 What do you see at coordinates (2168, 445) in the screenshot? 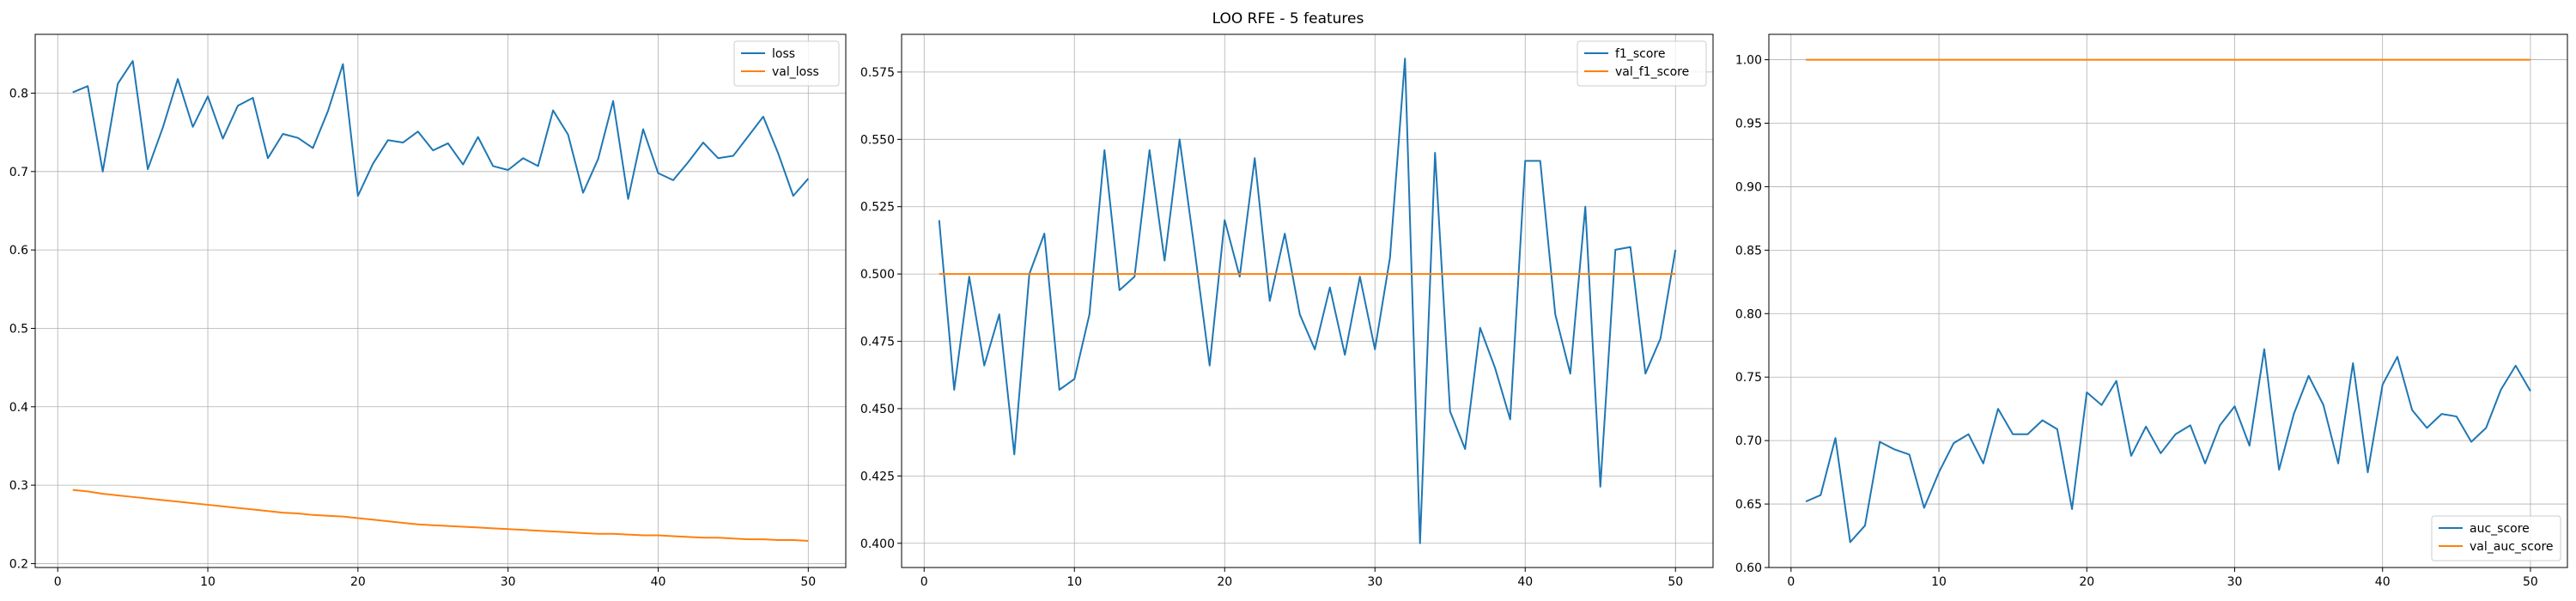
I see `series-line-auc-score` at bounding box center [2168, 445].